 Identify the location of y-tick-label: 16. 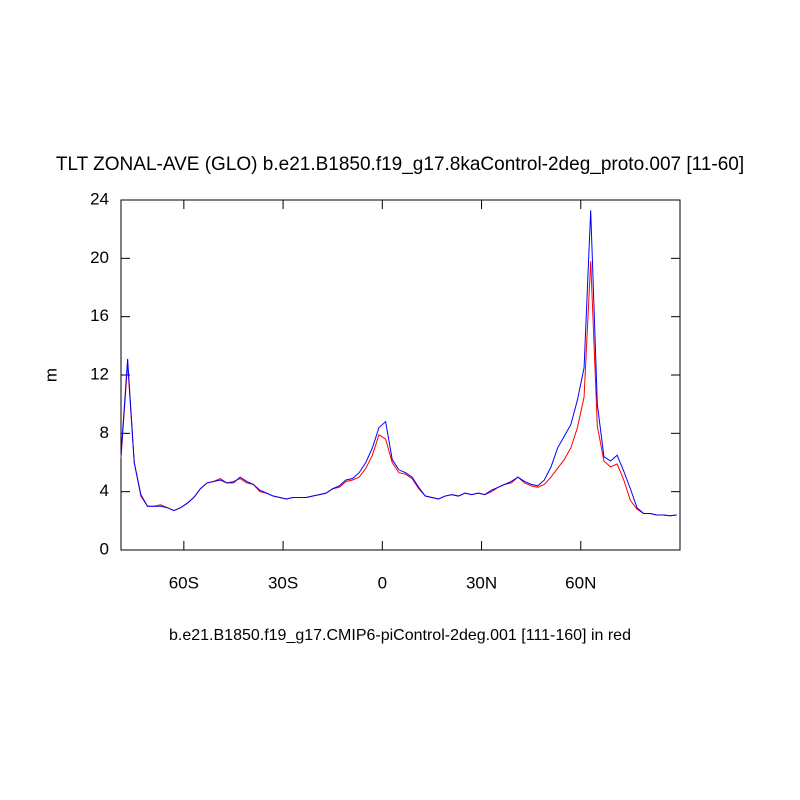
(99, 315).